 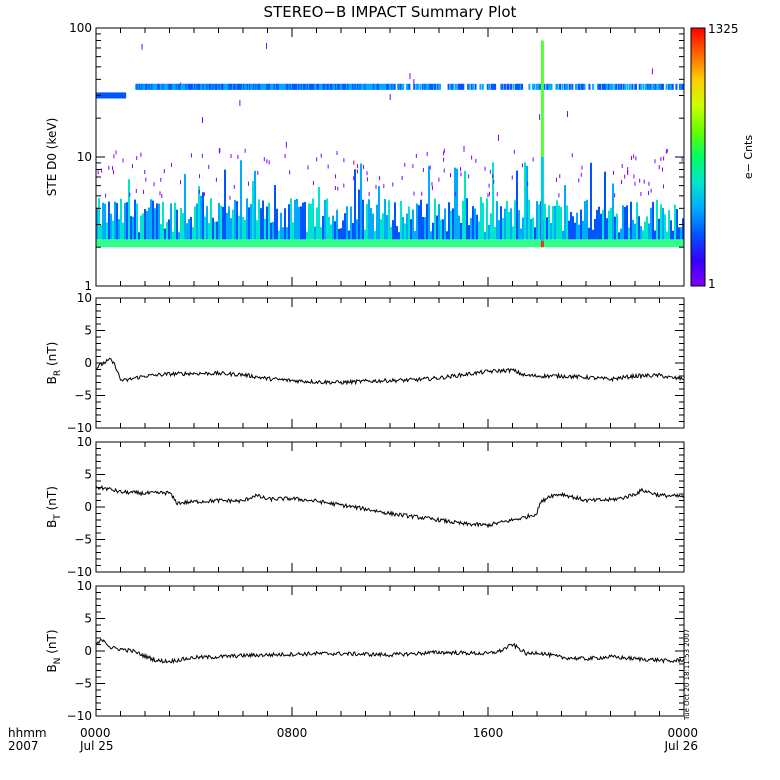 I want to click on colorbar-min-label: 1, so click(x=712, y=284).